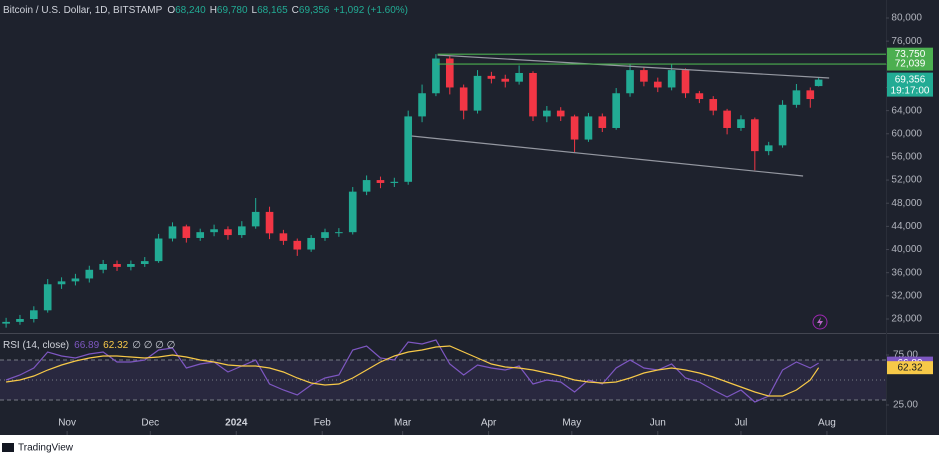 The width and height of the screenshot is (939, 461). I want to click on y-tick-label: 48,000, so click(906, 203).